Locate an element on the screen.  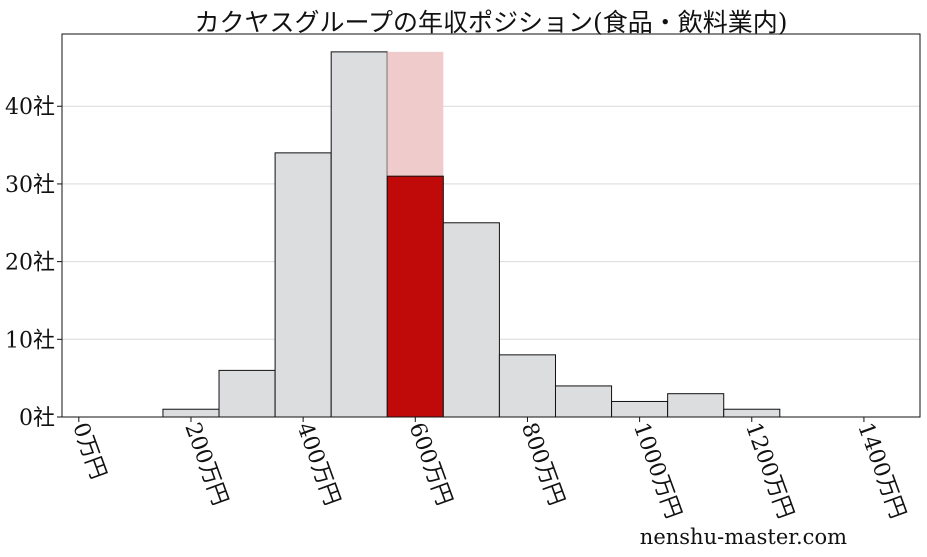
x-tick-label: 0万円 is located at coordinates (88, 451).